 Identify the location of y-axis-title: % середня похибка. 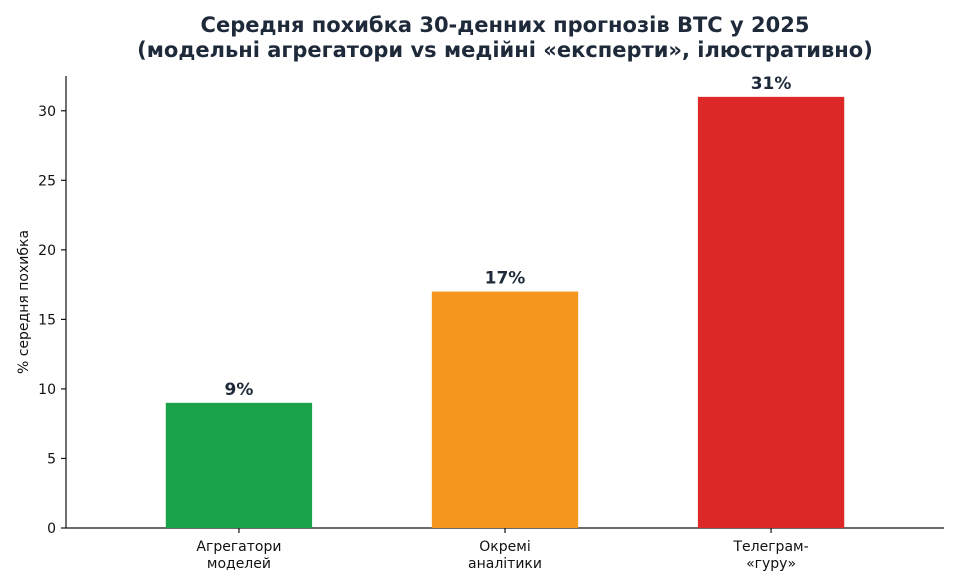
(24, 302).